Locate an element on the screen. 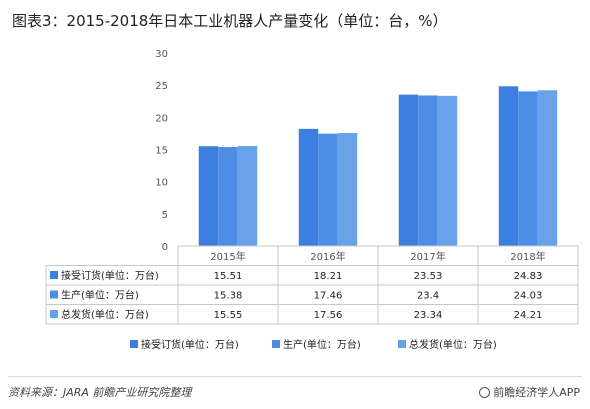 This screenshot has width=590, height=409. table-series-label: 生产(单位：万台) is located at coordinates (100, 295).